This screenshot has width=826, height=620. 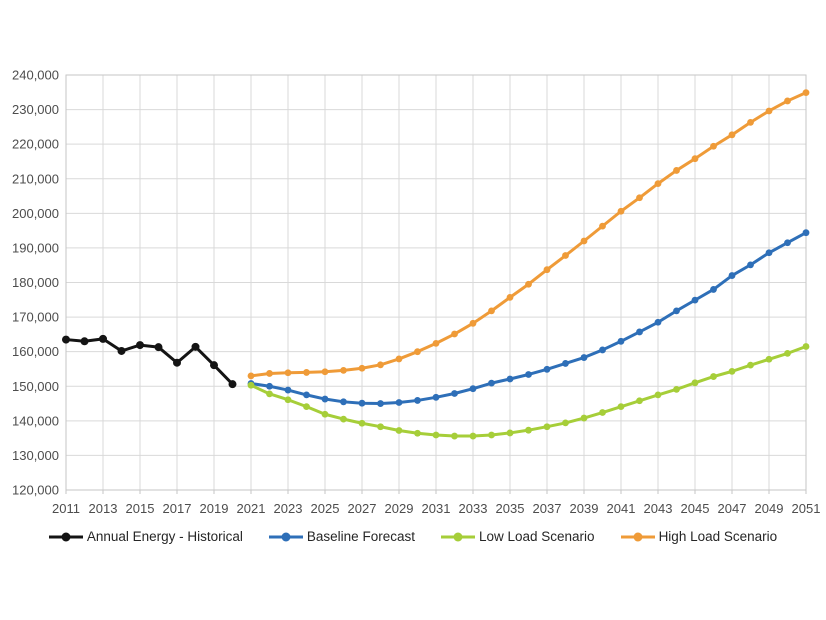 I want to click on x-tick-label: 2045, so click(x=695, y=508).